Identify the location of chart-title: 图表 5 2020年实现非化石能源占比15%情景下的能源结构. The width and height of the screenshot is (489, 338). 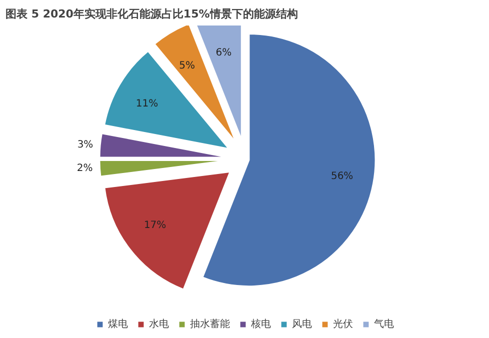
(152, 14).